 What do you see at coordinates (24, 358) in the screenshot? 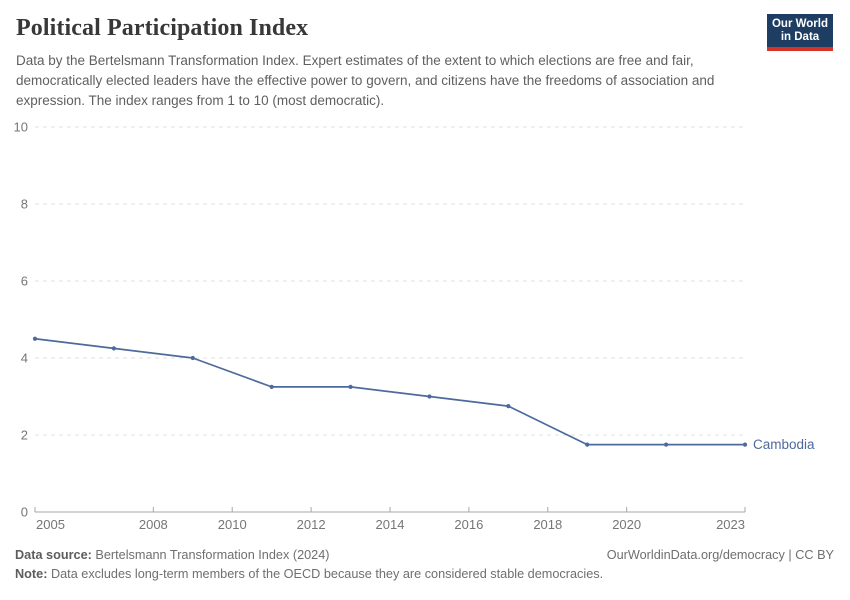
I see `y-tick-label: 4` at bounding box center [24, 358].